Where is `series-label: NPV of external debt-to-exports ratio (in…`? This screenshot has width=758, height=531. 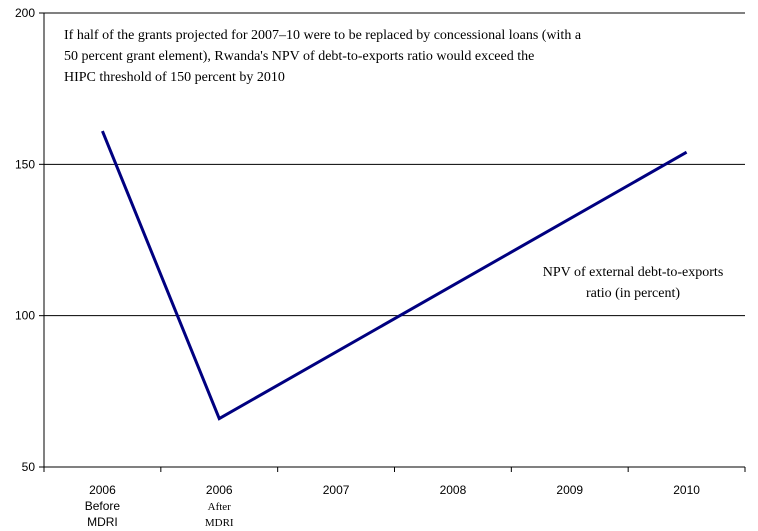 series-label: NPV of external debt-to-exports ratio (in… is located at coordinates (633, 283).